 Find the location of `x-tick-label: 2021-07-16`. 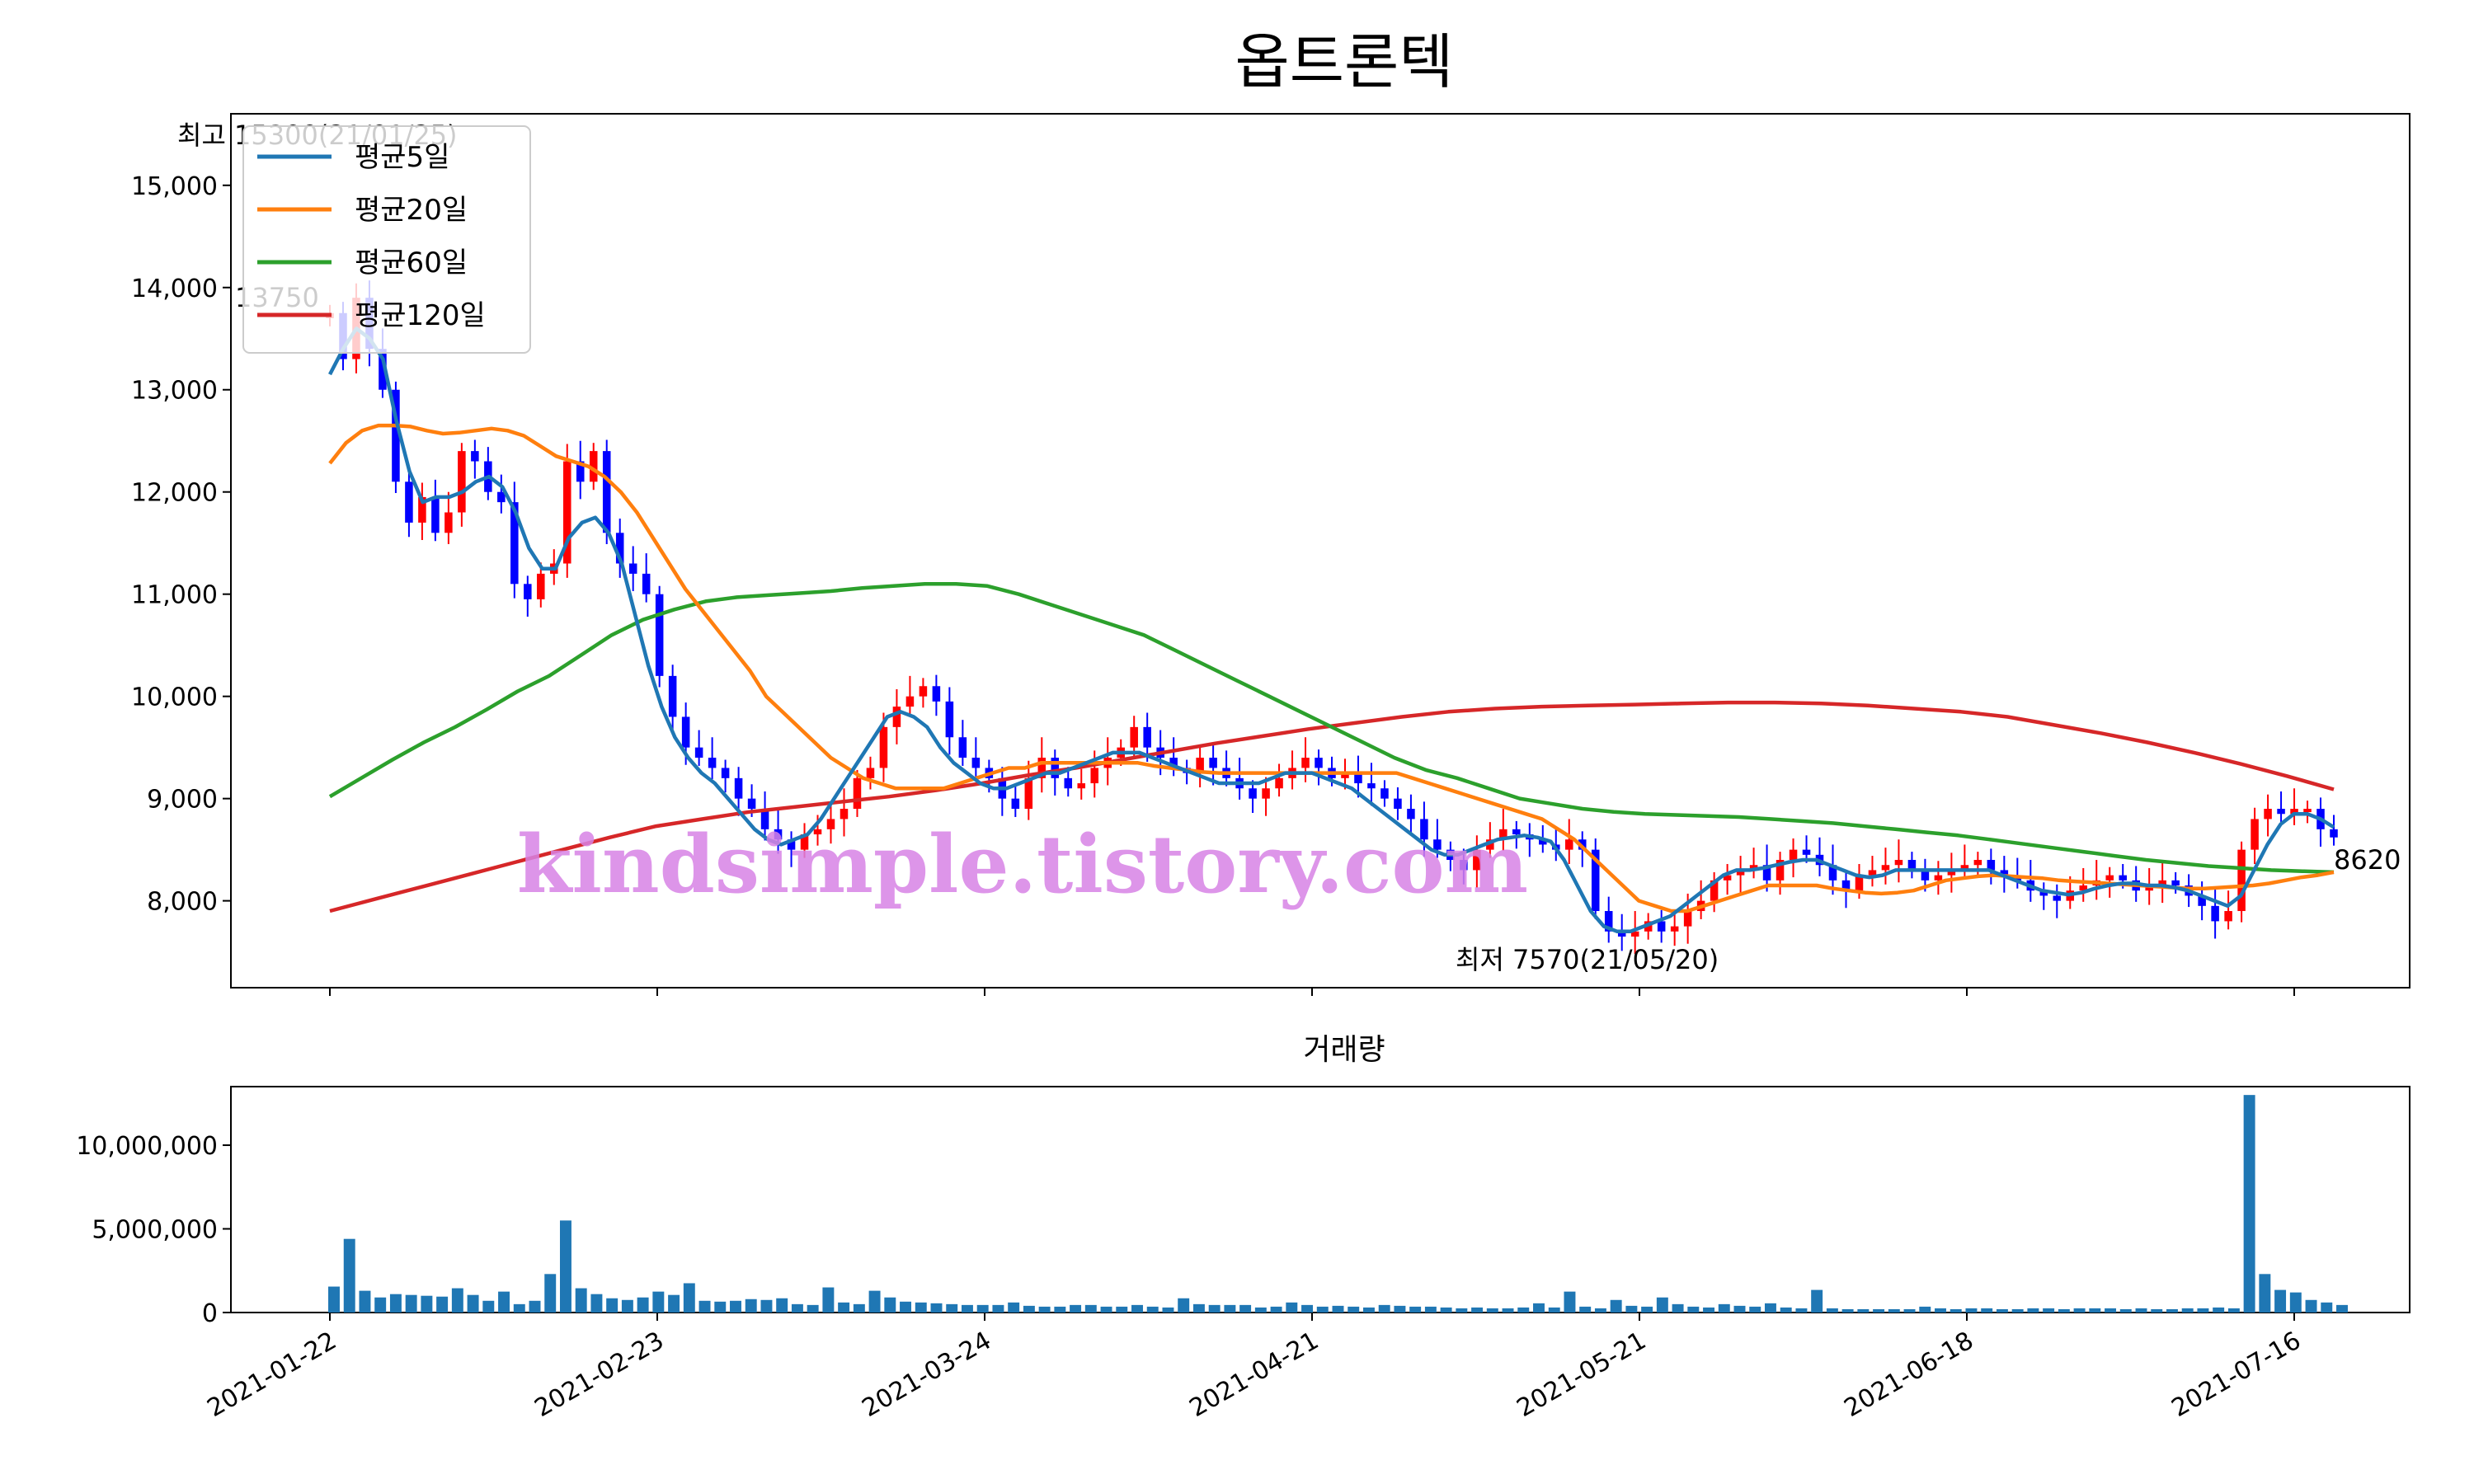

x-tick-label: 2021-07-16 is located at coordinates (2236, 1375).